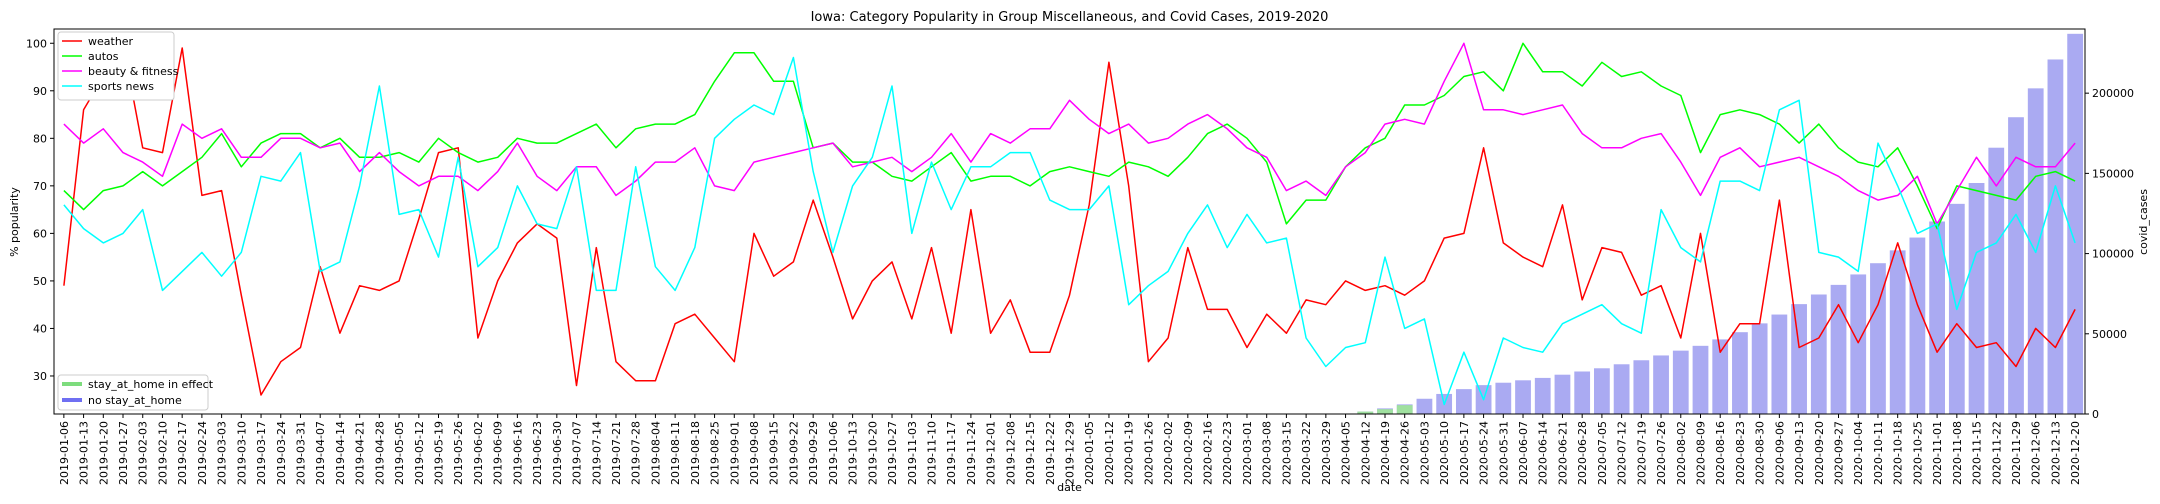  What do you see at coordinates (1424, 453) in the screenshot?
I see `x-tick-label: 2020-05-03` at bounding box center [1424, 453].